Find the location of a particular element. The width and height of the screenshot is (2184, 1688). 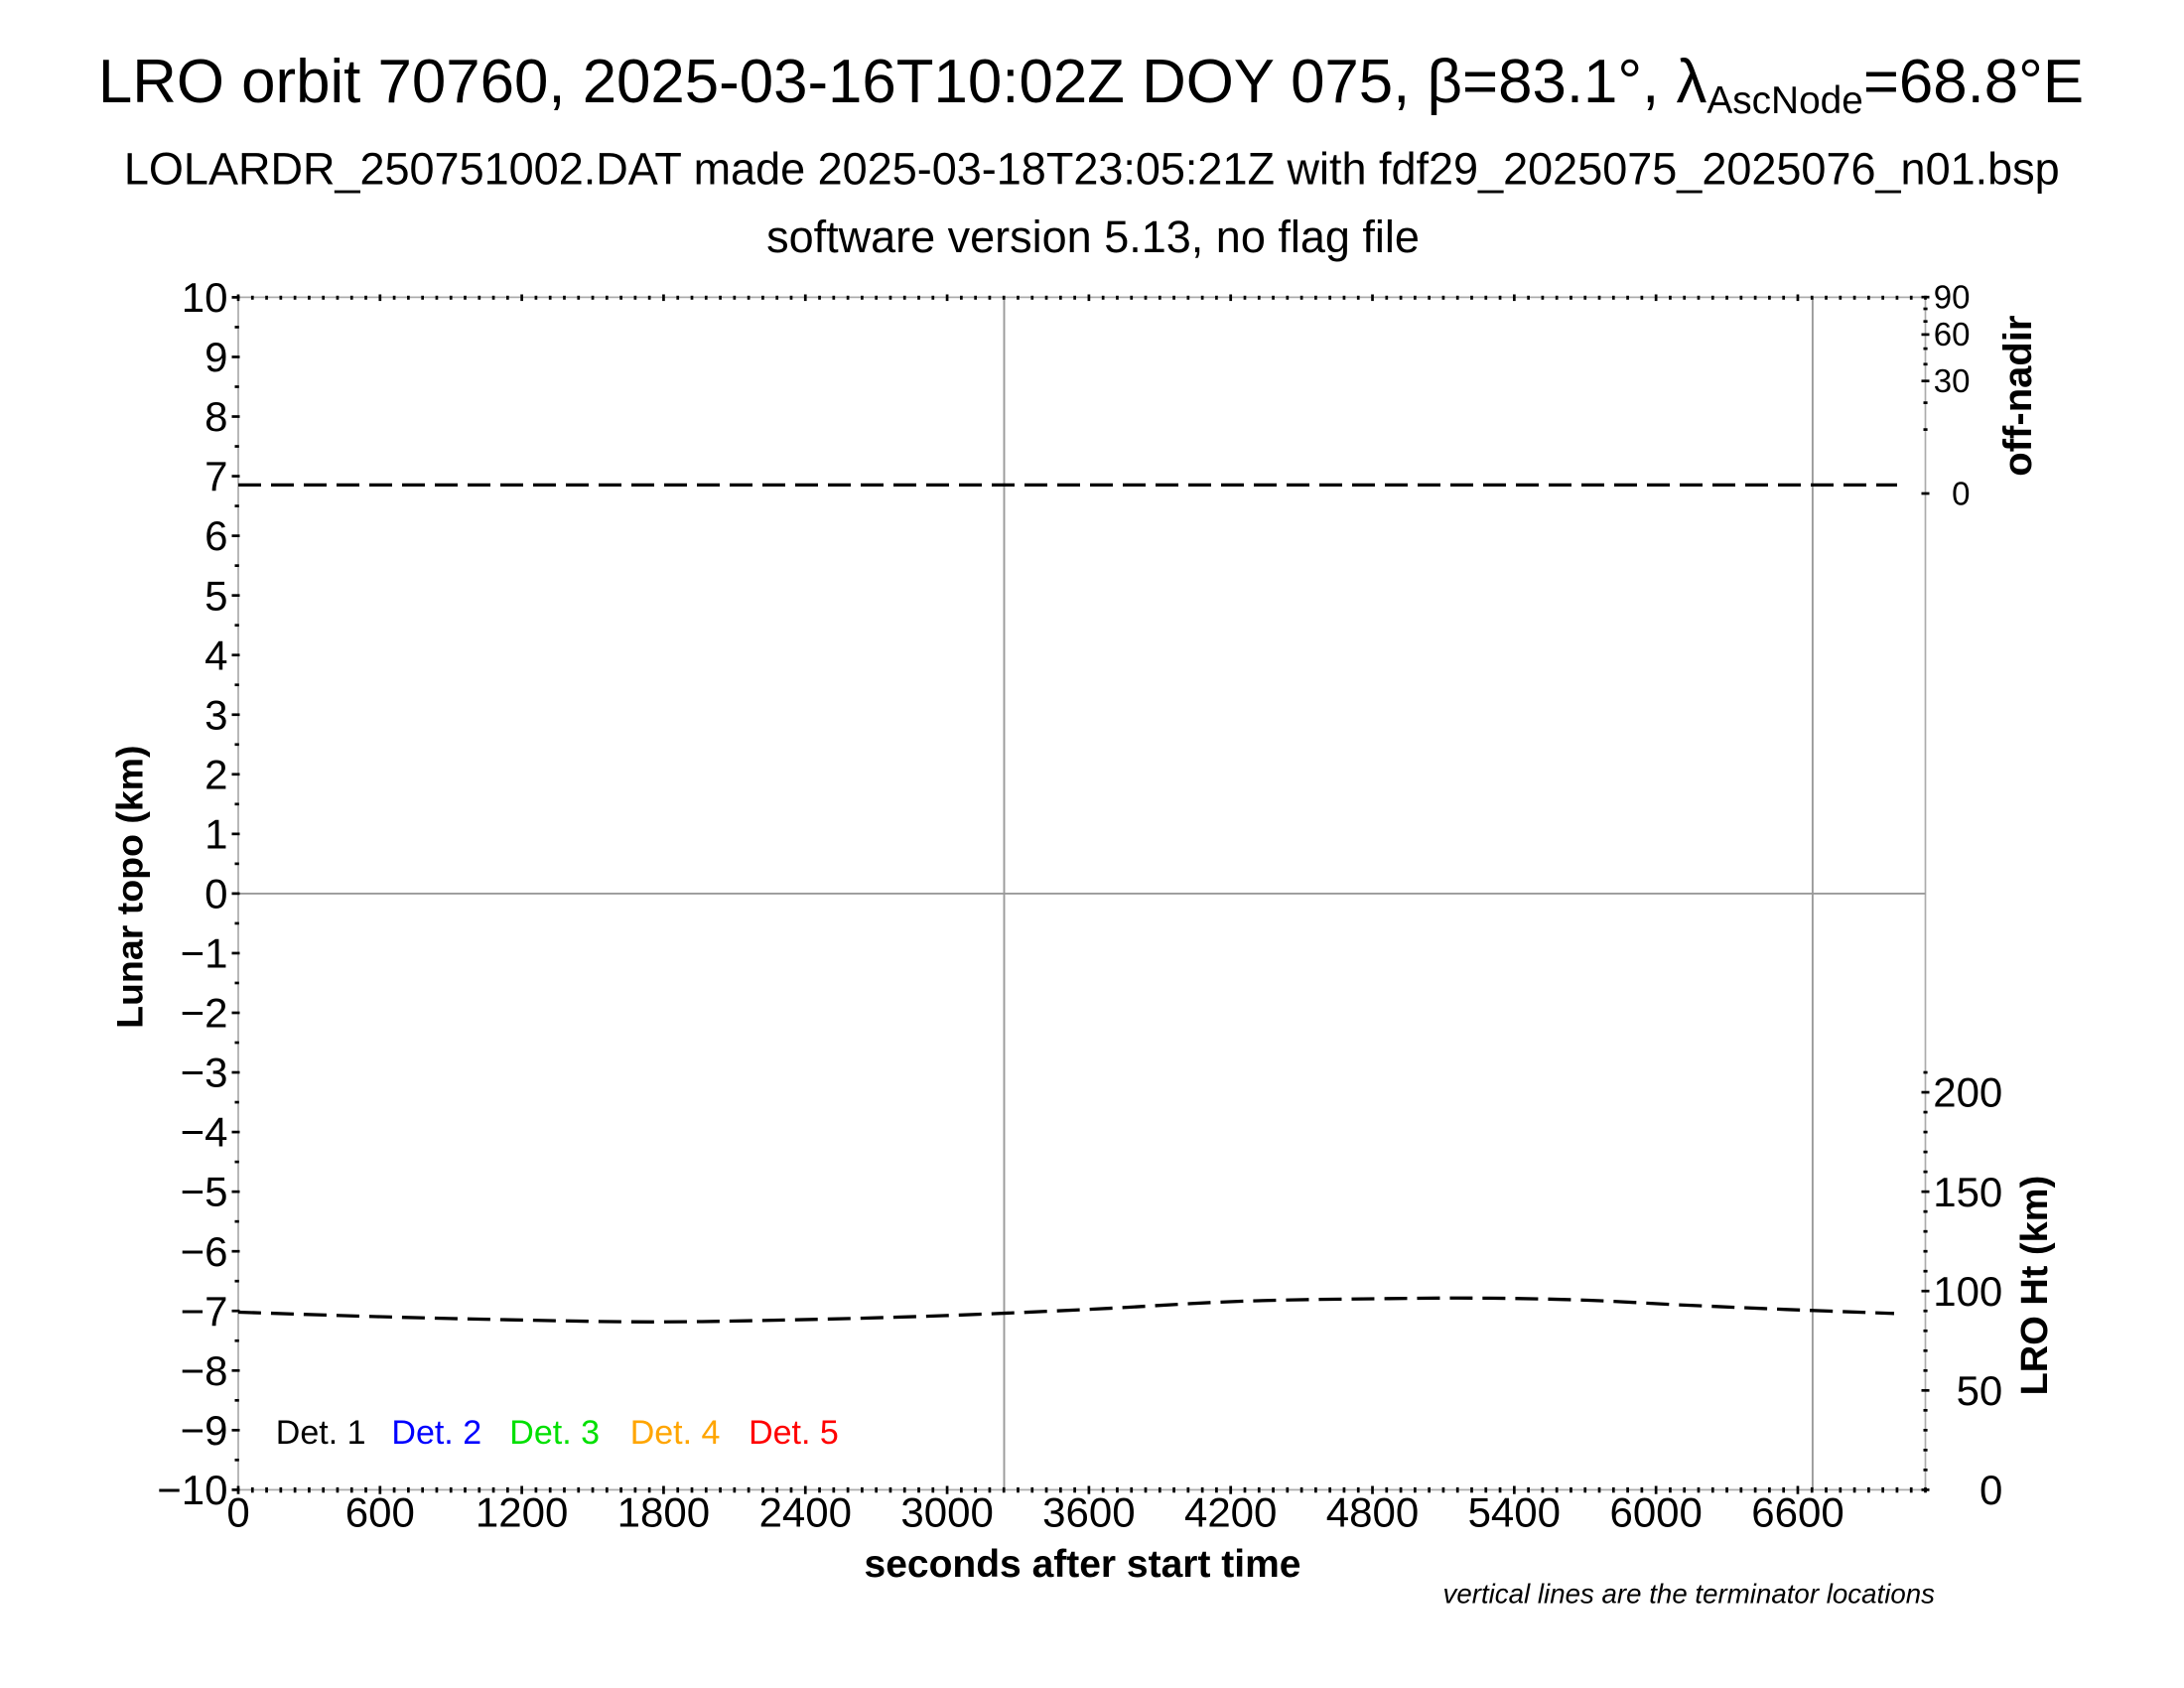

svg-text:software version 5.13, no flag: software version 5.13, no flag file is located at coordinates (1093, 236).